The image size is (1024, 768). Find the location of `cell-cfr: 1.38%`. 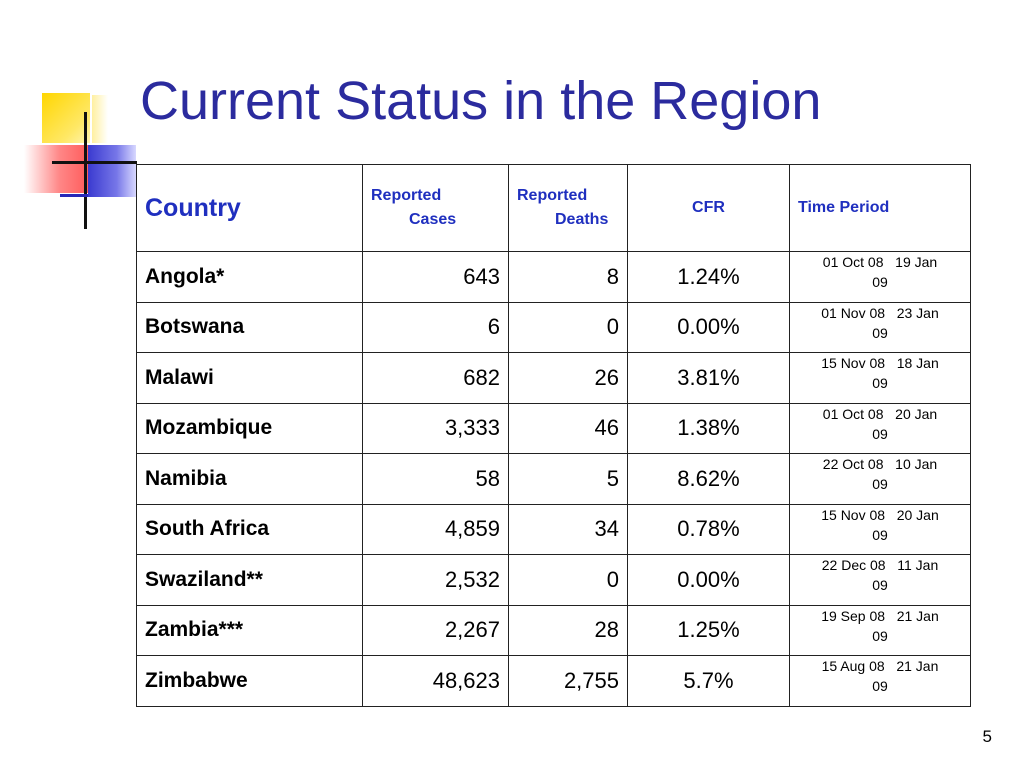

cell-cfr: 1.38% is located at coordinates (708, 428).